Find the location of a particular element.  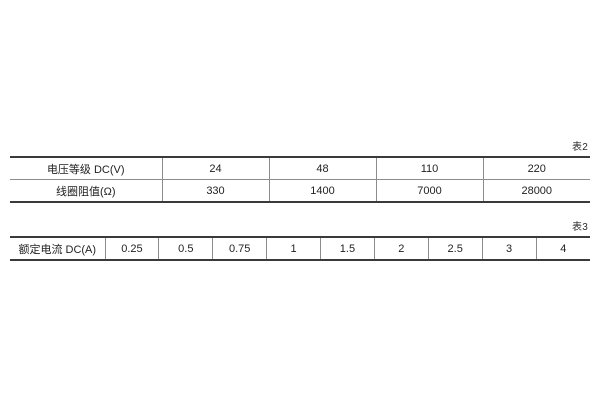

row-label-coil-resistance: 线圈阻值(Ω) is located at coordinates (86, 190).